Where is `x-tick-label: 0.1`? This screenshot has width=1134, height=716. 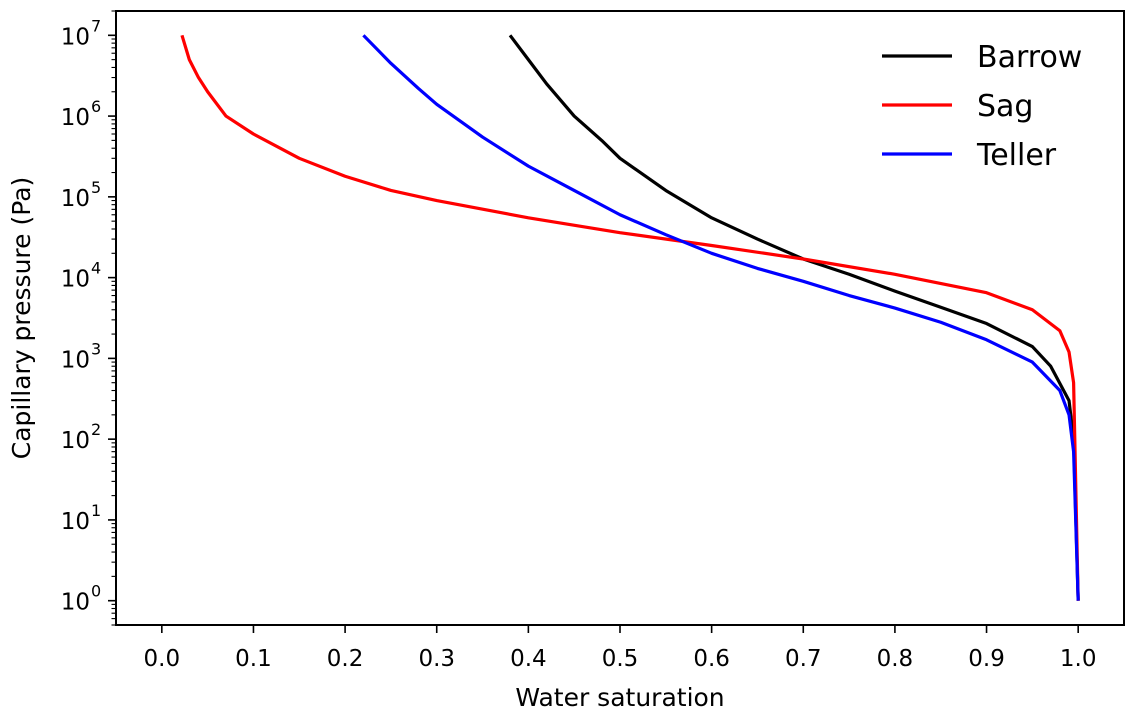
x-tick-label: 0.1 is located at coordinates (253, 659).